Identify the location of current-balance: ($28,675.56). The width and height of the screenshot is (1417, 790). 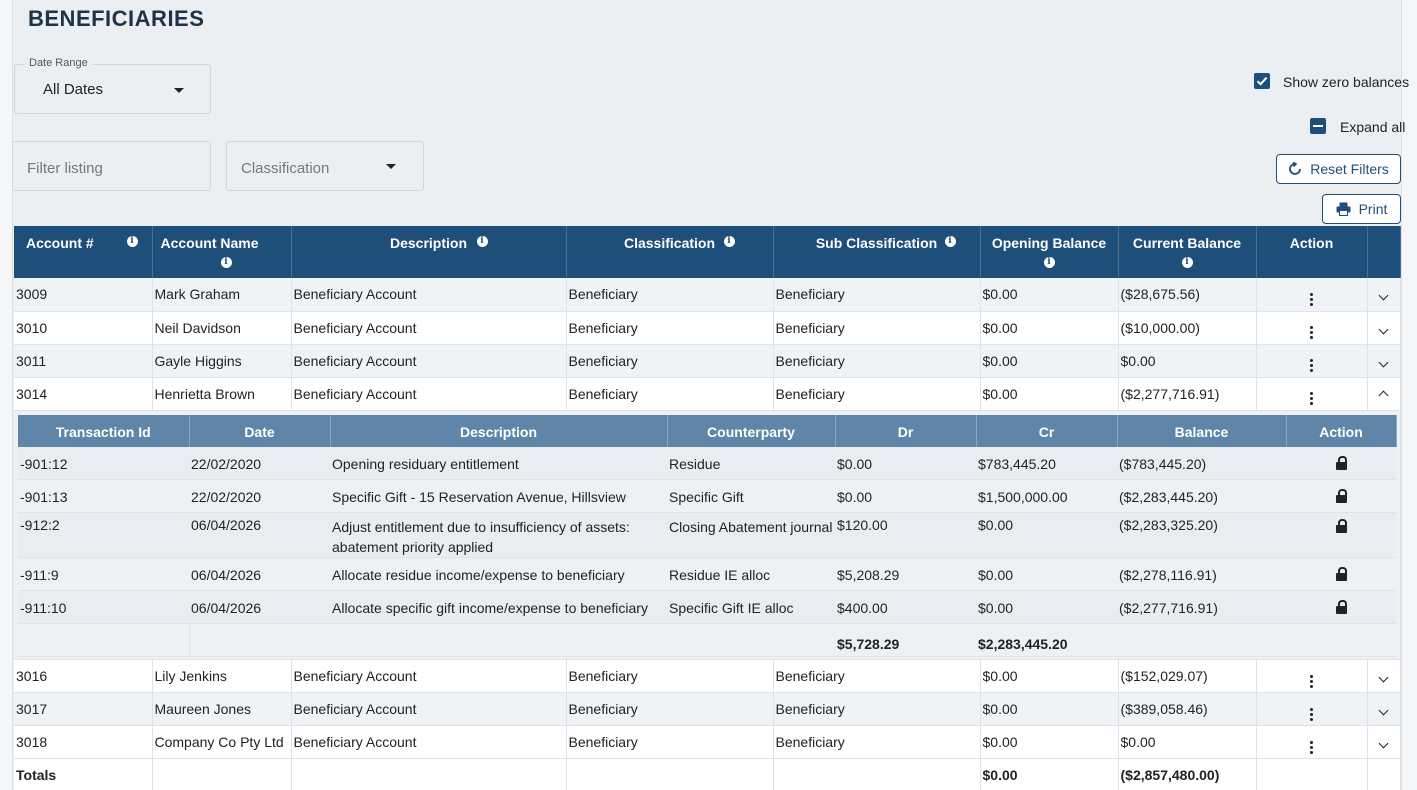
(1187, 295).